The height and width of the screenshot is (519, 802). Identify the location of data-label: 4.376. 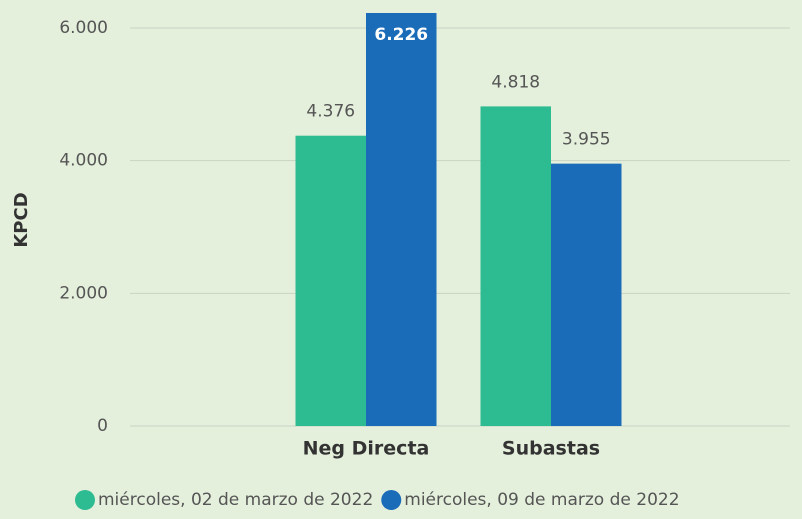
(330, 112).